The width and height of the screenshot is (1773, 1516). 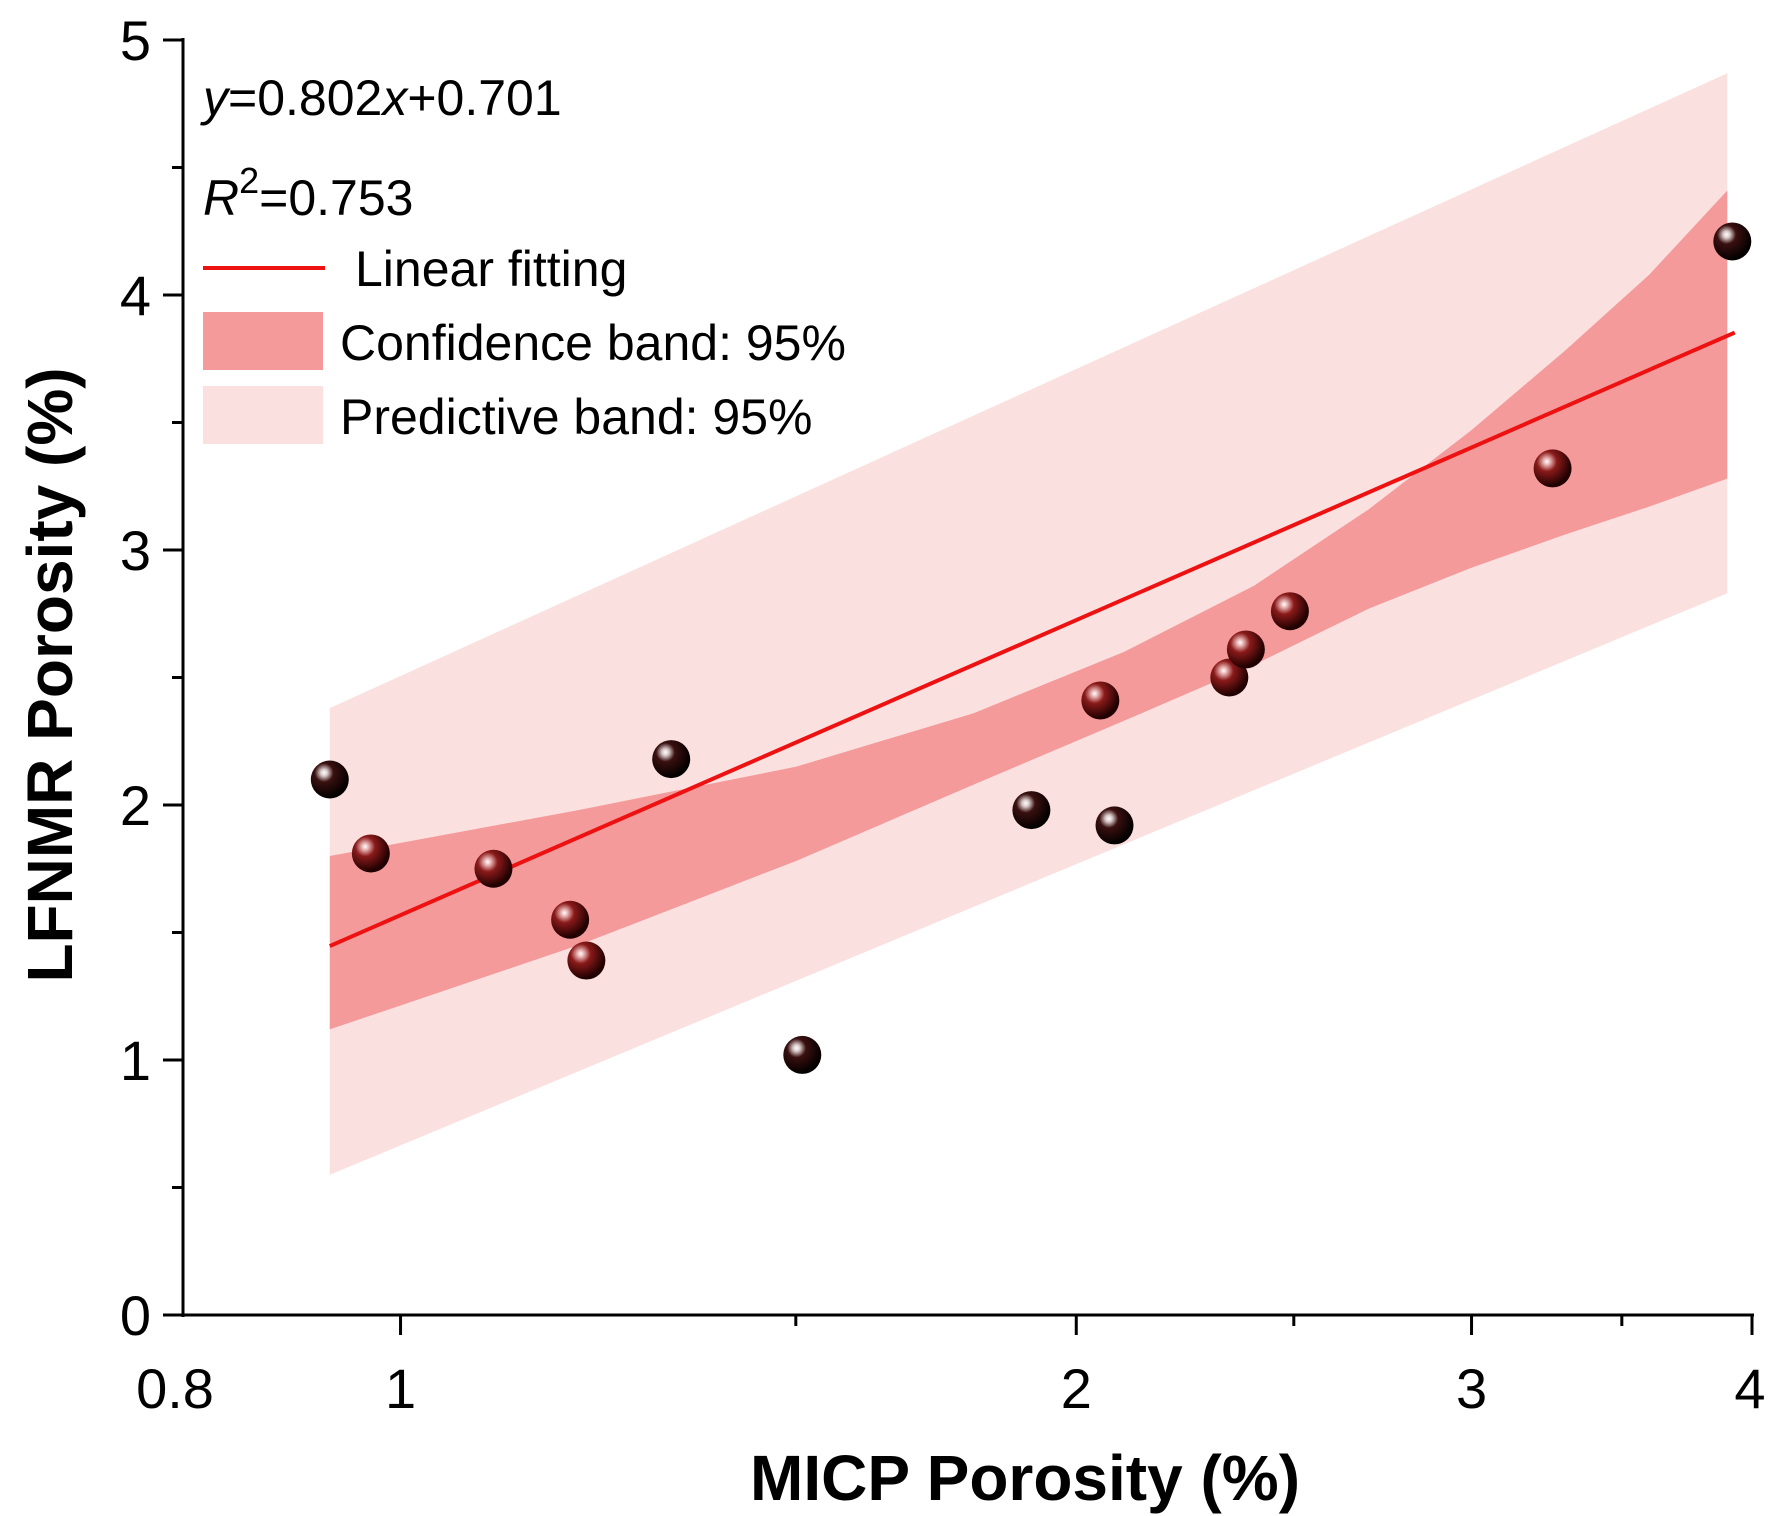 What do you see at coordinates (951, 1367) in the screenshot?
I see `x-axis-ticks: 0.8 1 2 3 4` at bounding box center [951, 1367].